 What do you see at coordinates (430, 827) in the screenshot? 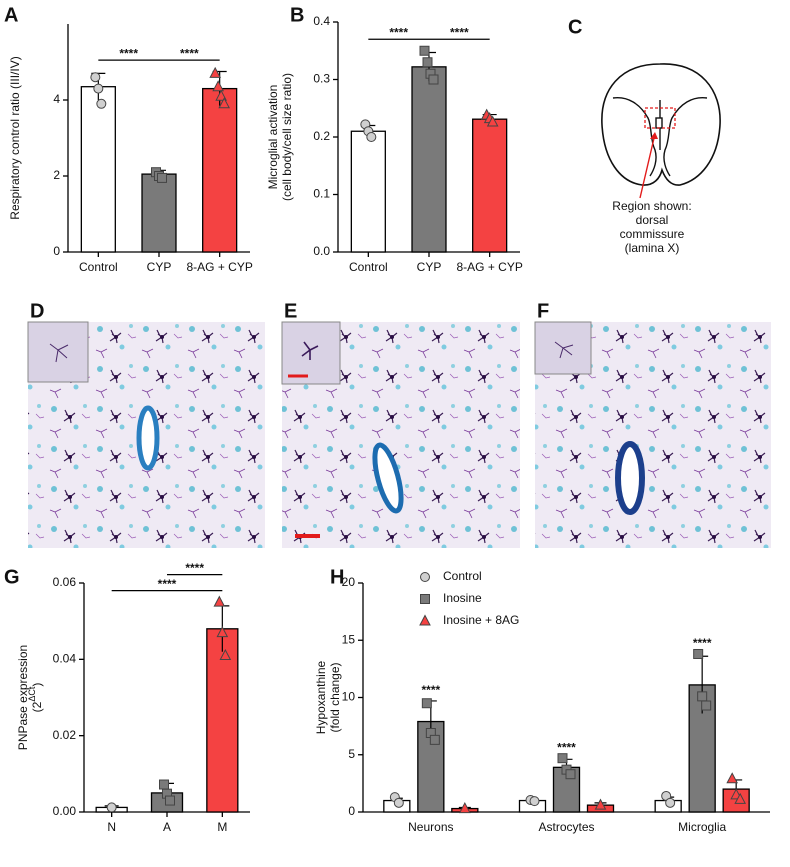
I see `x-tick-label: Neurons` at bounding box center [430, 827].